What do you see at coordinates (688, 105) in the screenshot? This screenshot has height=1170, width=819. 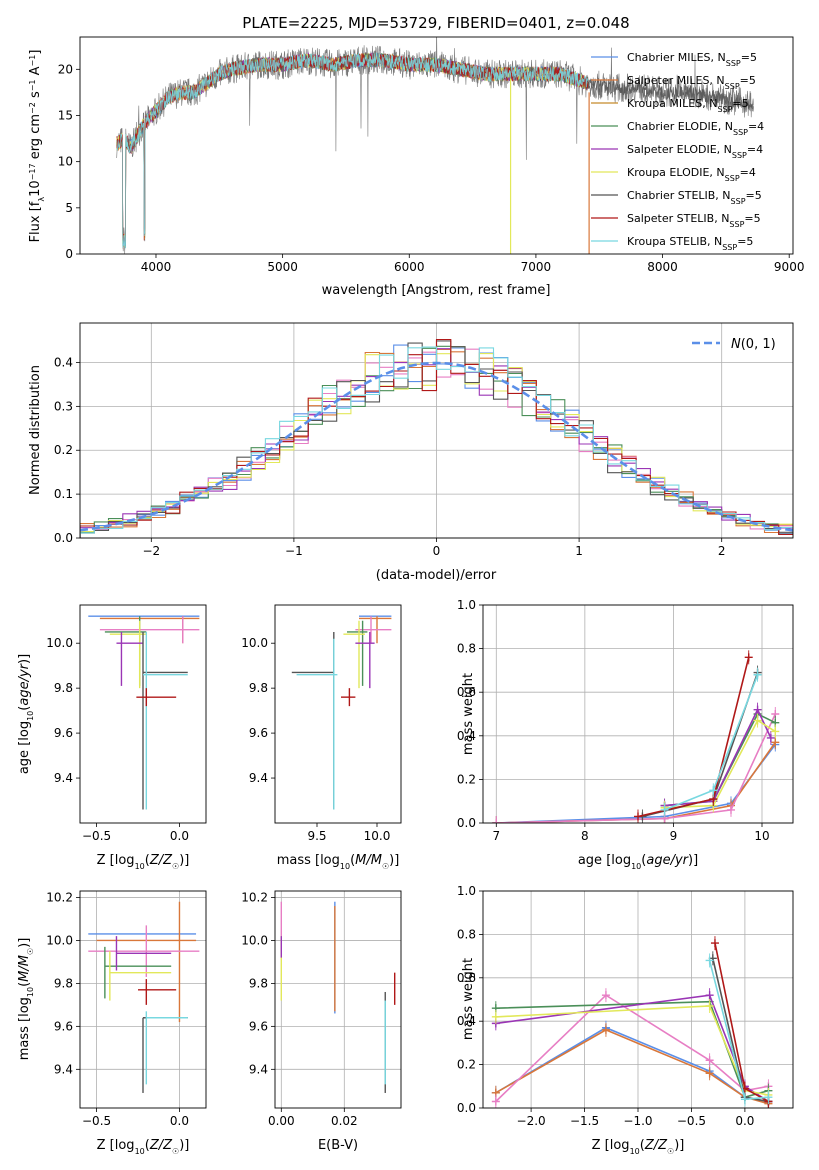 I see `legend-label: Kroupa MILES, NSSP=5` at bounding box center [688, 105].